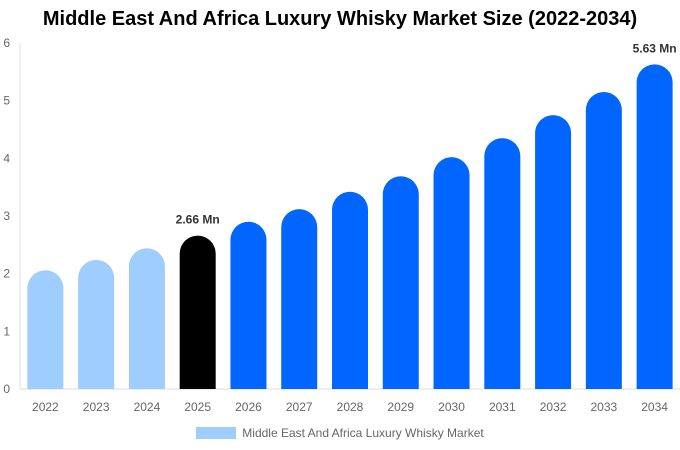  Describe the element at coordinates (451, 273) in the screenshot. I see `bar-2030` at that location.